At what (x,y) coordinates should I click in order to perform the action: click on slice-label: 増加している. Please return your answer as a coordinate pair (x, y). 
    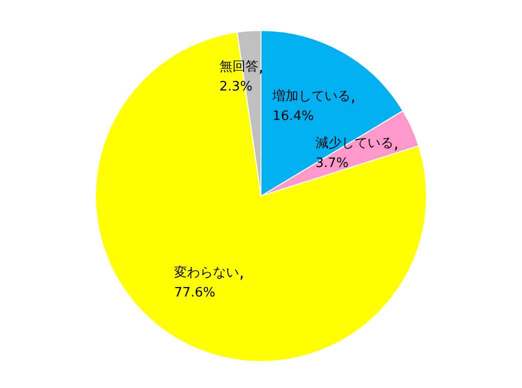
    Looking at the image, I should click on (311, 96).